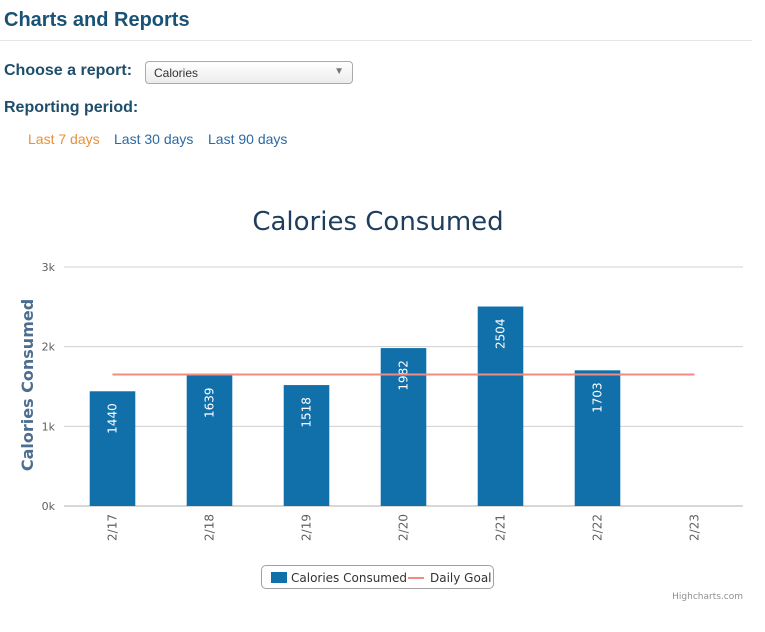 Image resolution: width=765 pixels, height=632 pixels. What do you see at coordinates (279, 577) in the screenshot?
I see `legend-bar-swatch` at bounding box center [279, 577].